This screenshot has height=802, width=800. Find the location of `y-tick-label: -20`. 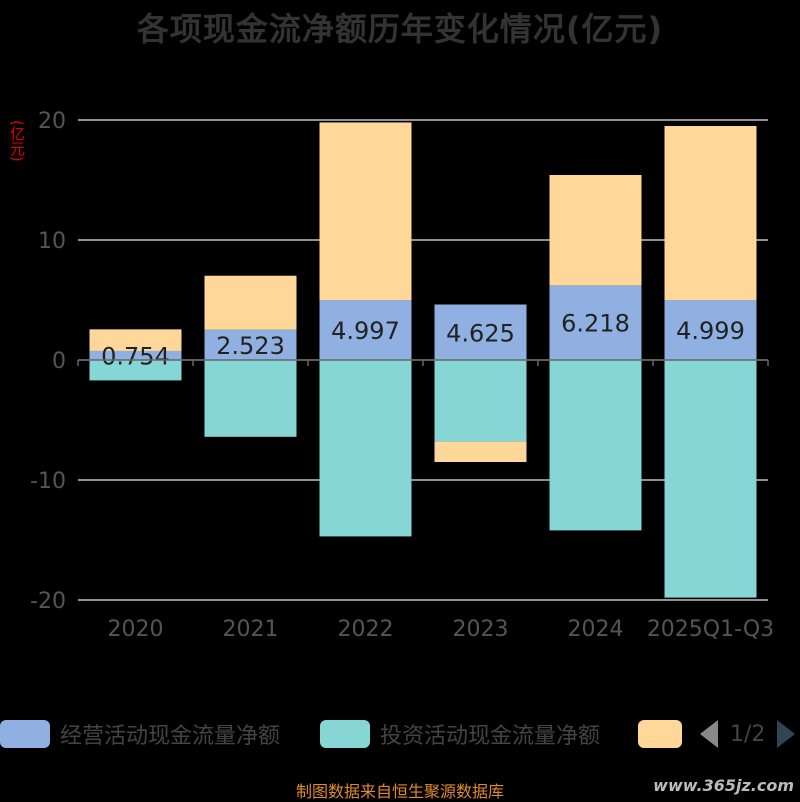

y-tick-label: -20 is located at coordinates (48, 601).